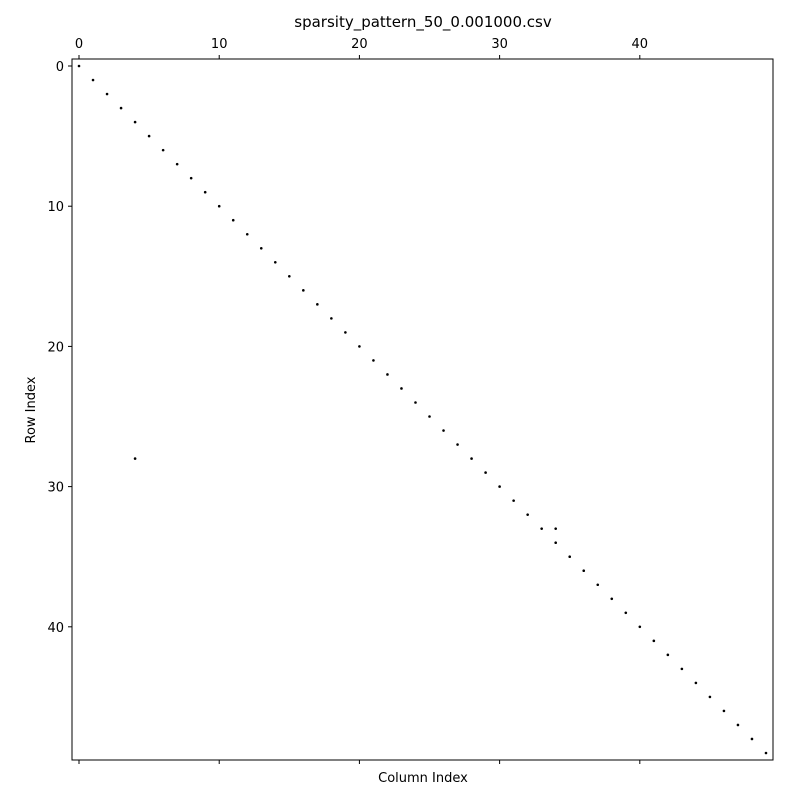 This screenshot has height=800, width=800. What do you see at coordinates (499, 44) in the screenshot?
I see `x-tick-label: 30` at bounding box center [499, 44].